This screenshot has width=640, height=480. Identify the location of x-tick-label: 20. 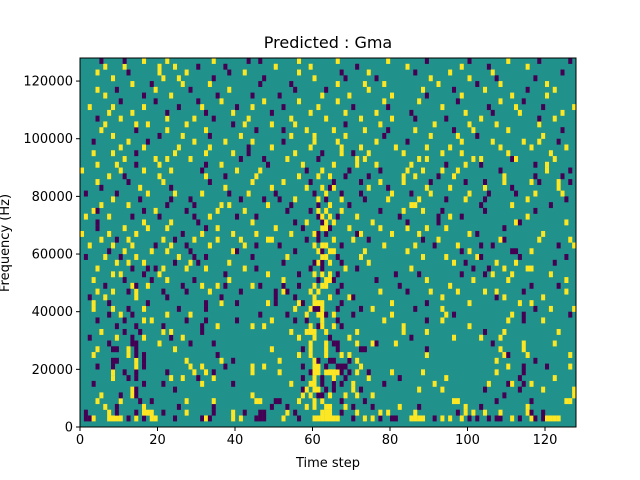
(157, 440).